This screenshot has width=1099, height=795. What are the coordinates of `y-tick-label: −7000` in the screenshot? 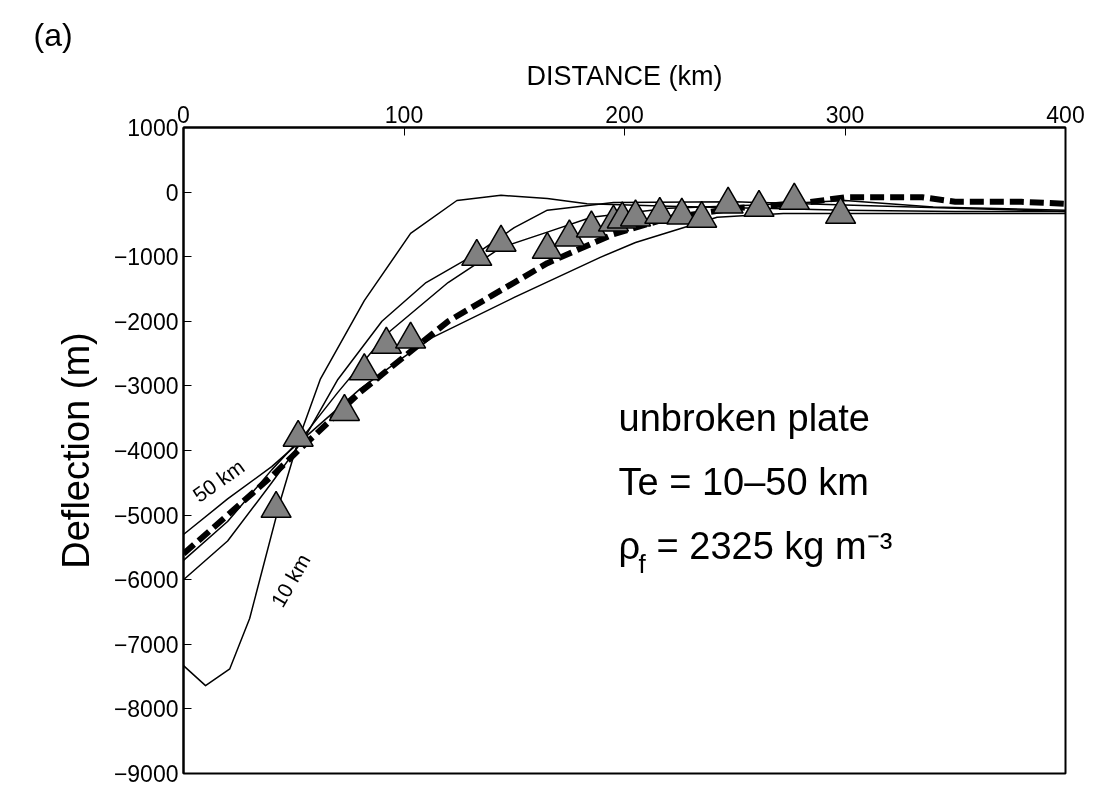 It's located at (146, 644).